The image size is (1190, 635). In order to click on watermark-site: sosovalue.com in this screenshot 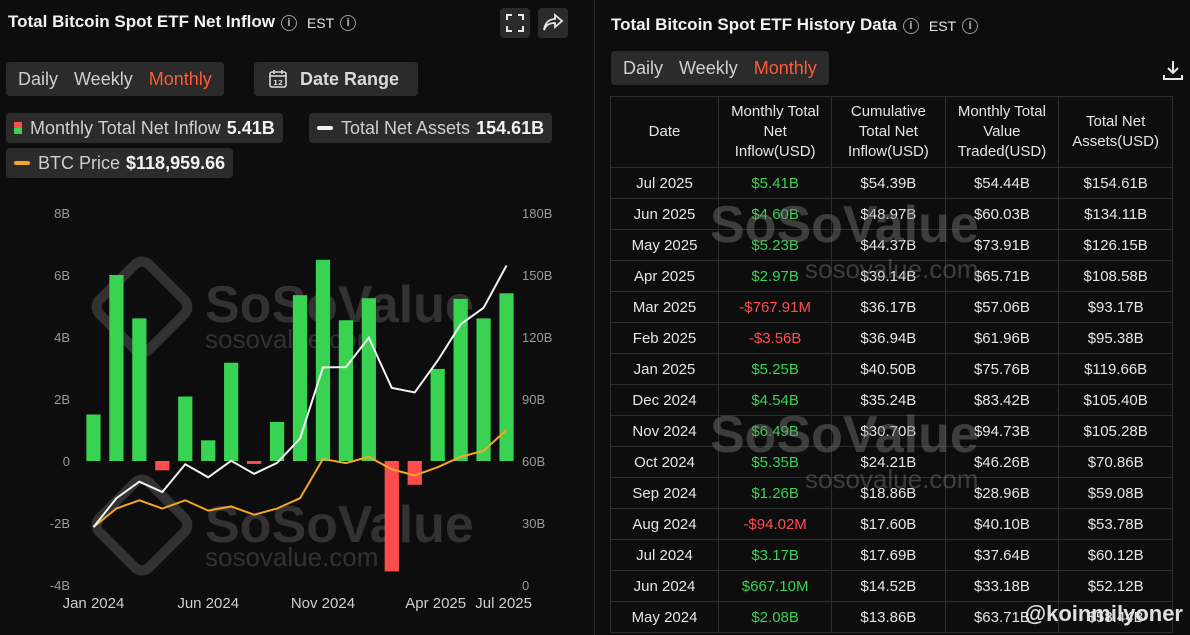, I will do `click(291, 557)`.